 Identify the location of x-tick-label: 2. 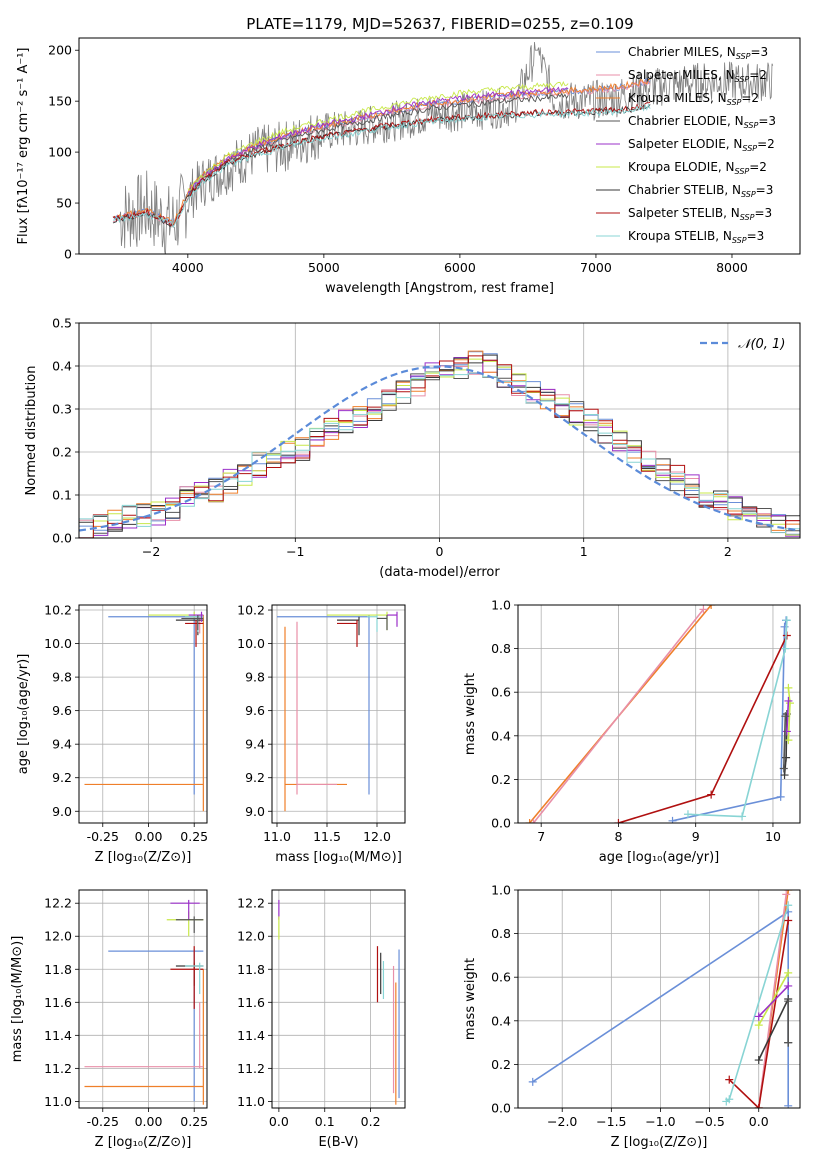
(728, 551).